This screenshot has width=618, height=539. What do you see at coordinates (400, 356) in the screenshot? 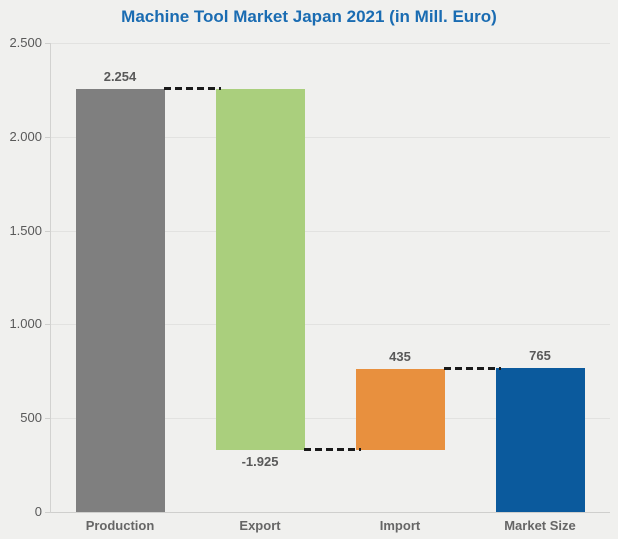
I see `bar-value-label: 435` at bounding box center [400, 356].